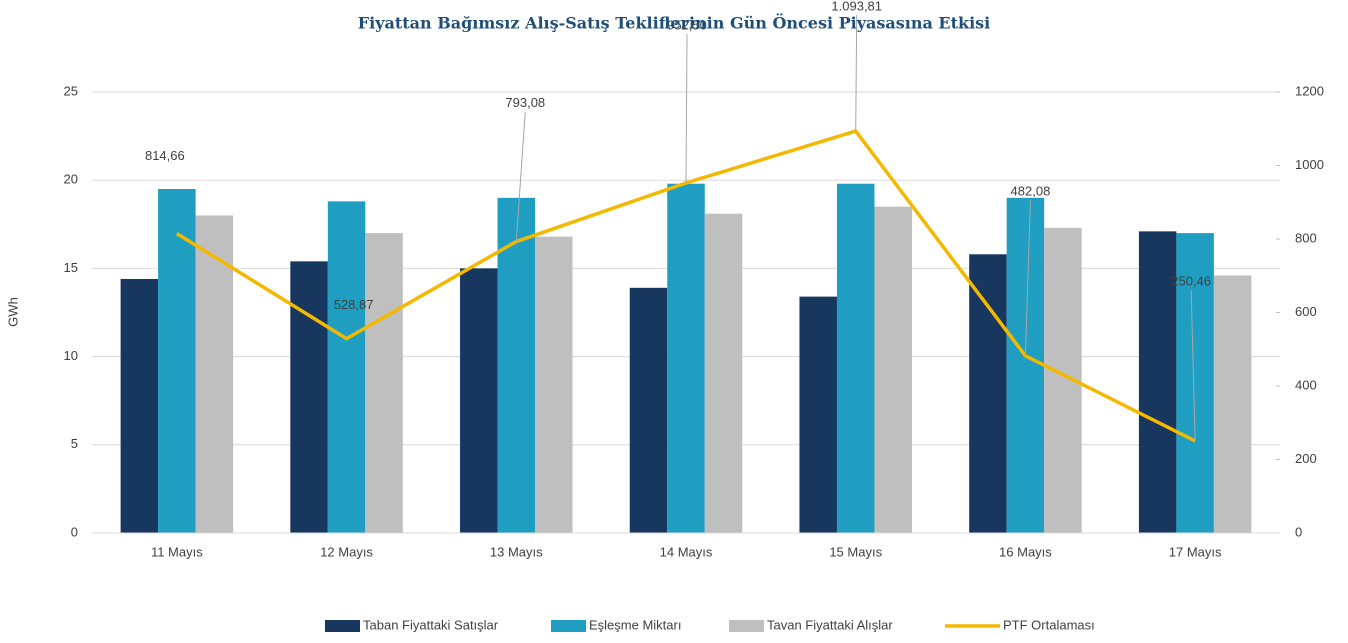 The image size is (1348, 643). I want to click on y2-tick-label: 400, so click(1306, 384).